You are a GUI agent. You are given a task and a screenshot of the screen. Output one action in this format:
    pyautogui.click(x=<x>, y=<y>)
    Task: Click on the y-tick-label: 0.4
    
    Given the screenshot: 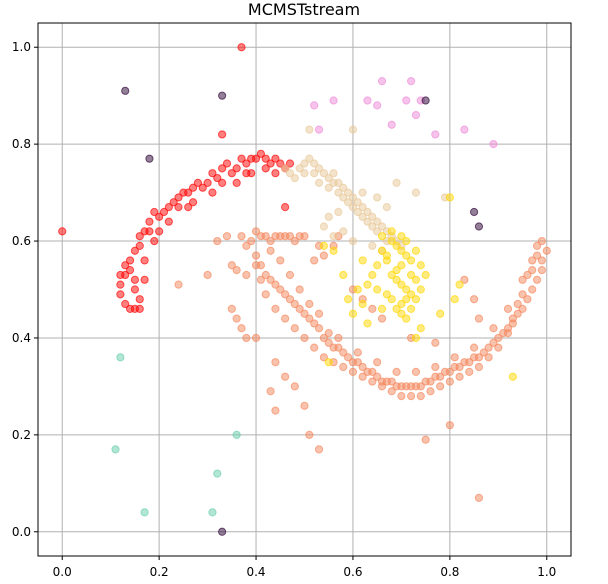 What is the action you would take?
    pyautogui.click(x=21, y=338)
    